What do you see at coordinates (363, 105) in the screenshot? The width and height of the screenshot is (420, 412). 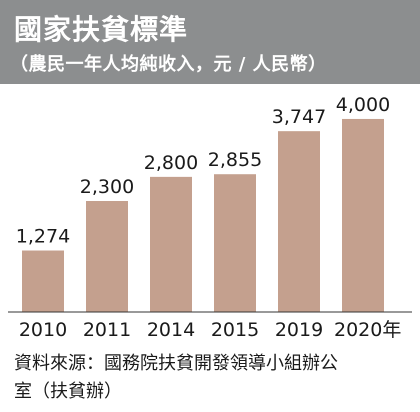 I see `value-label-2020年: 4,000` at bounding box center [363, 105].